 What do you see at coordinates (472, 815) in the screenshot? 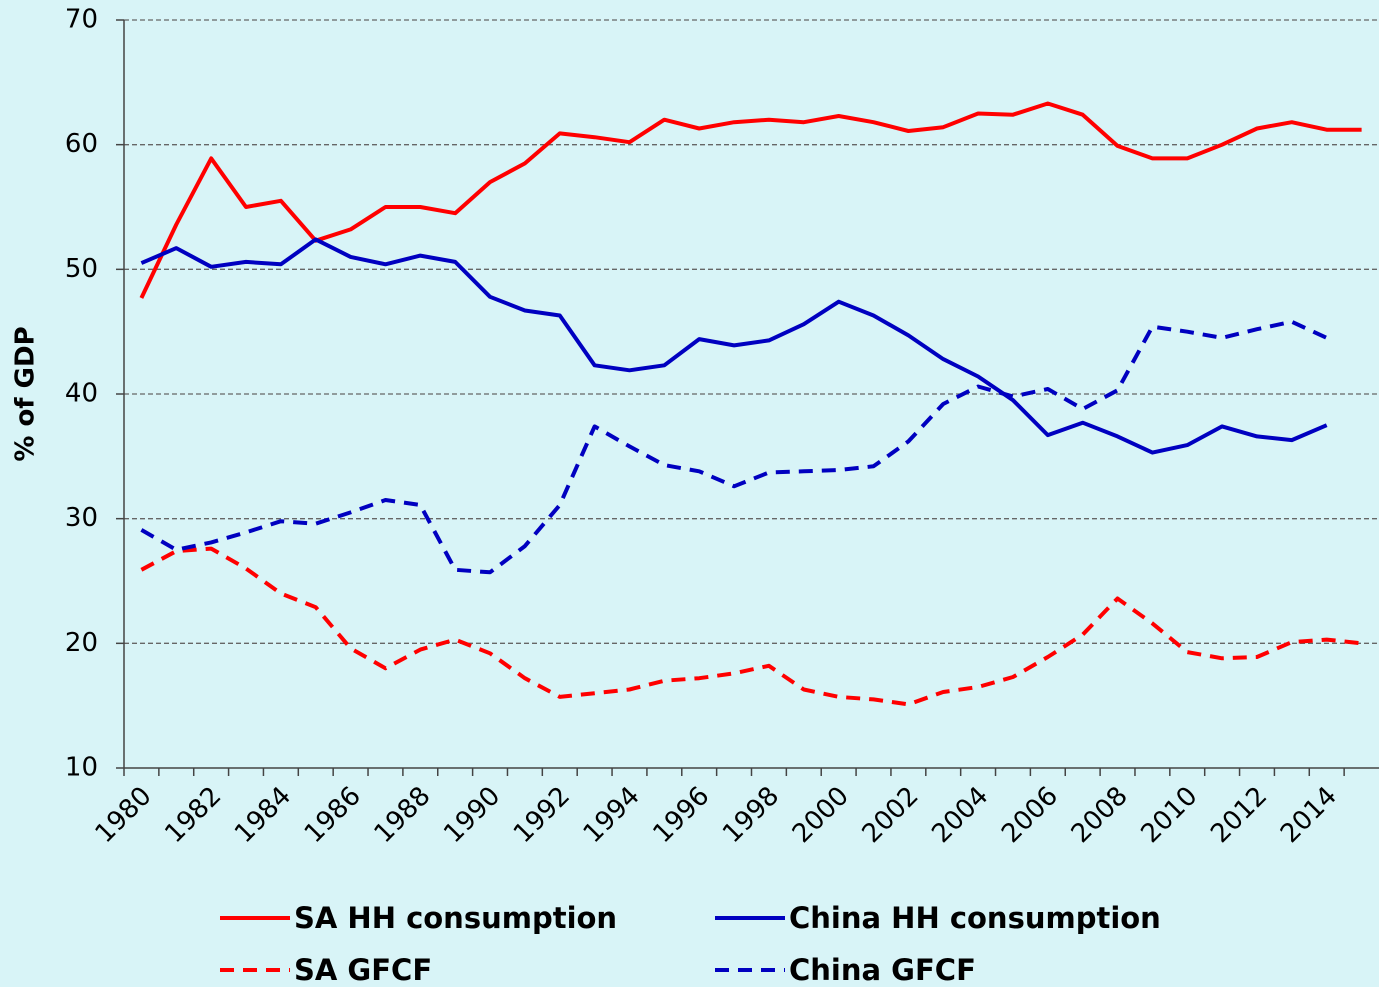
I see `x-tick-label: 1990` at bounding box center [472, 815].